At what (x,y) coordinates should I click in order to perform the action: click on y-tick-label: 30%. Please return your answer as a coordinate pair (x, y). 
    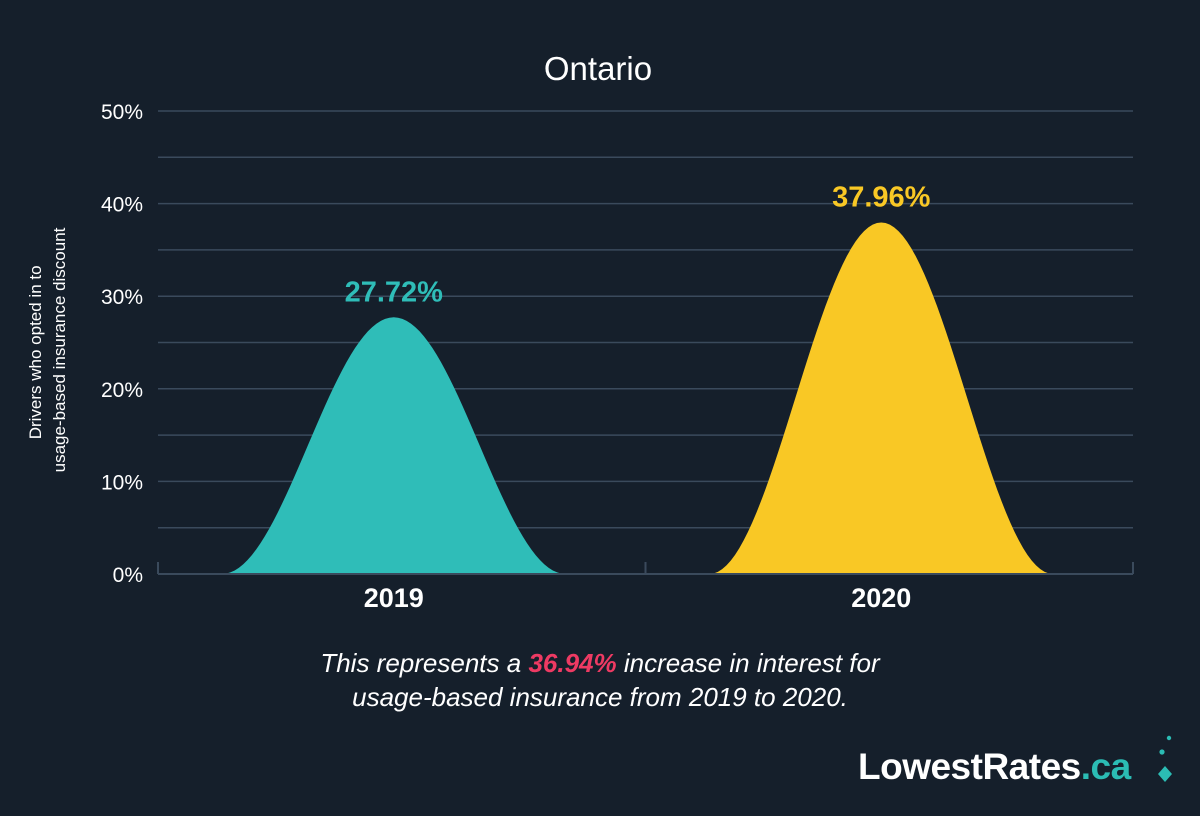
    Looking at the image, I should click on (122, 297).